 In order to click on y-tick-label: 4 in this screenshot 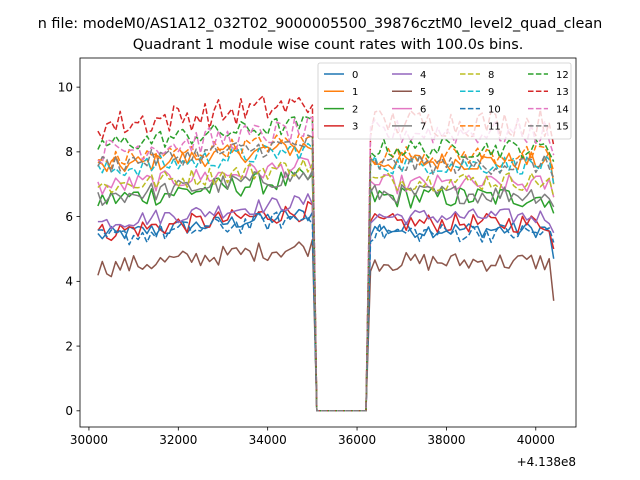, I will do `click(69, 282)`.